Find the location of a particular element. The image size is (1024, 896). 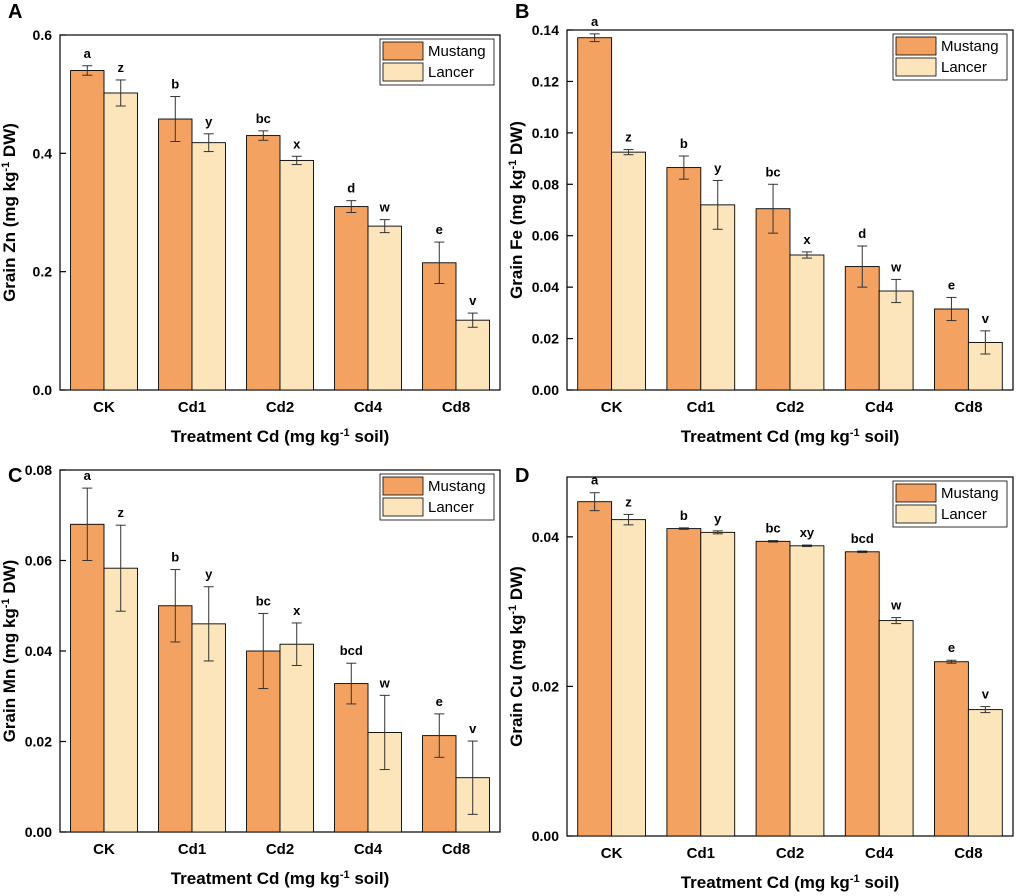

y-axis-label-part: Grain Zn (mg kg is located at coordinates (9, 237).